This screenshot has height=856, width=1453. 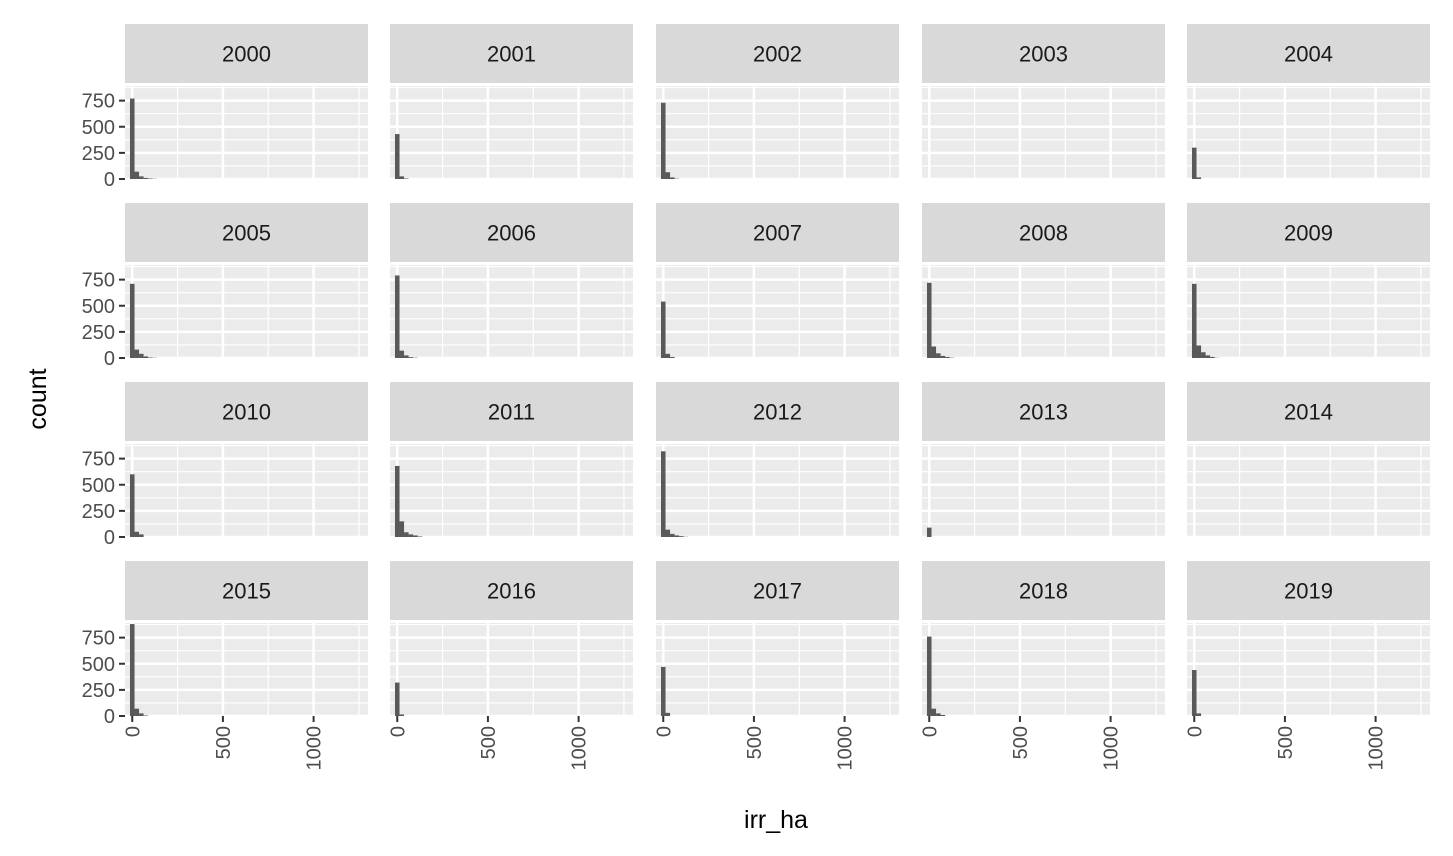 What do you see at coordinates (1308, 233) in the screenshot?
I see `facet-strip-label: 2009` at bounding box center [1308, 233].